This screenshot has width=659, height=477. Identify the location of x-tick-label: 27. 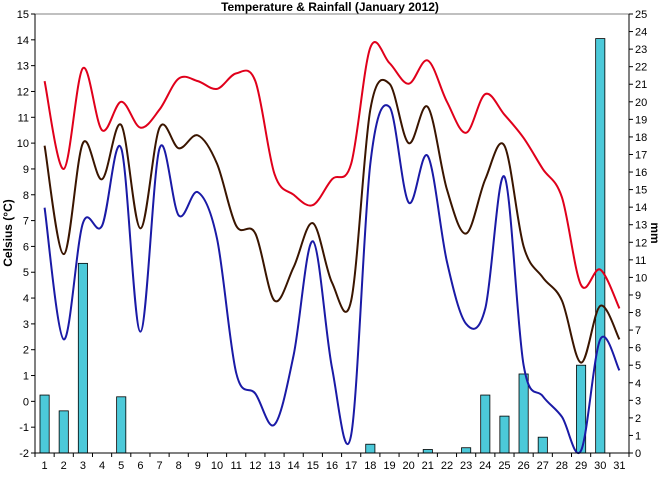
(543, 466).